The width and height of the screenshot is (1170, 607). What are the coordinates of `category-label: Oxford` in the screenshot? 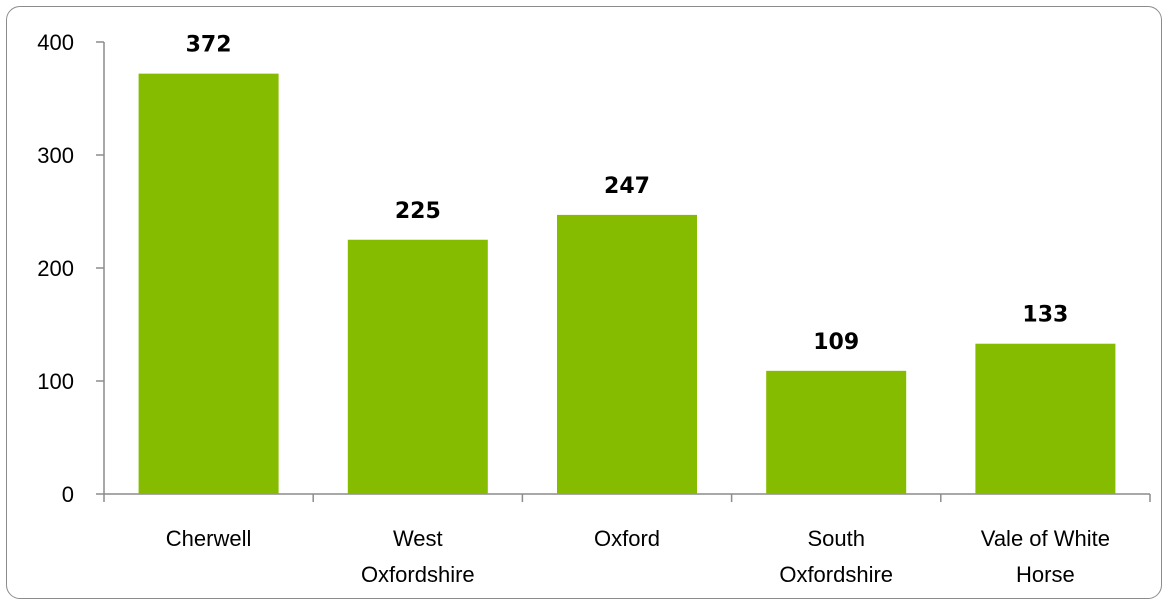 It's located at (627, 538).